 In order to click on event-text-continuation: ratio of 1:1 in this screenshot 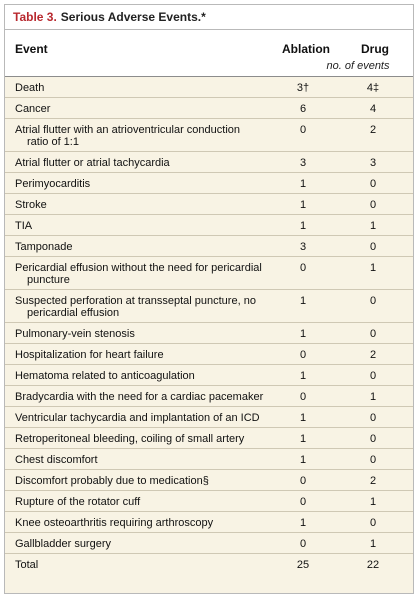, I will do `click(53, 142)`.